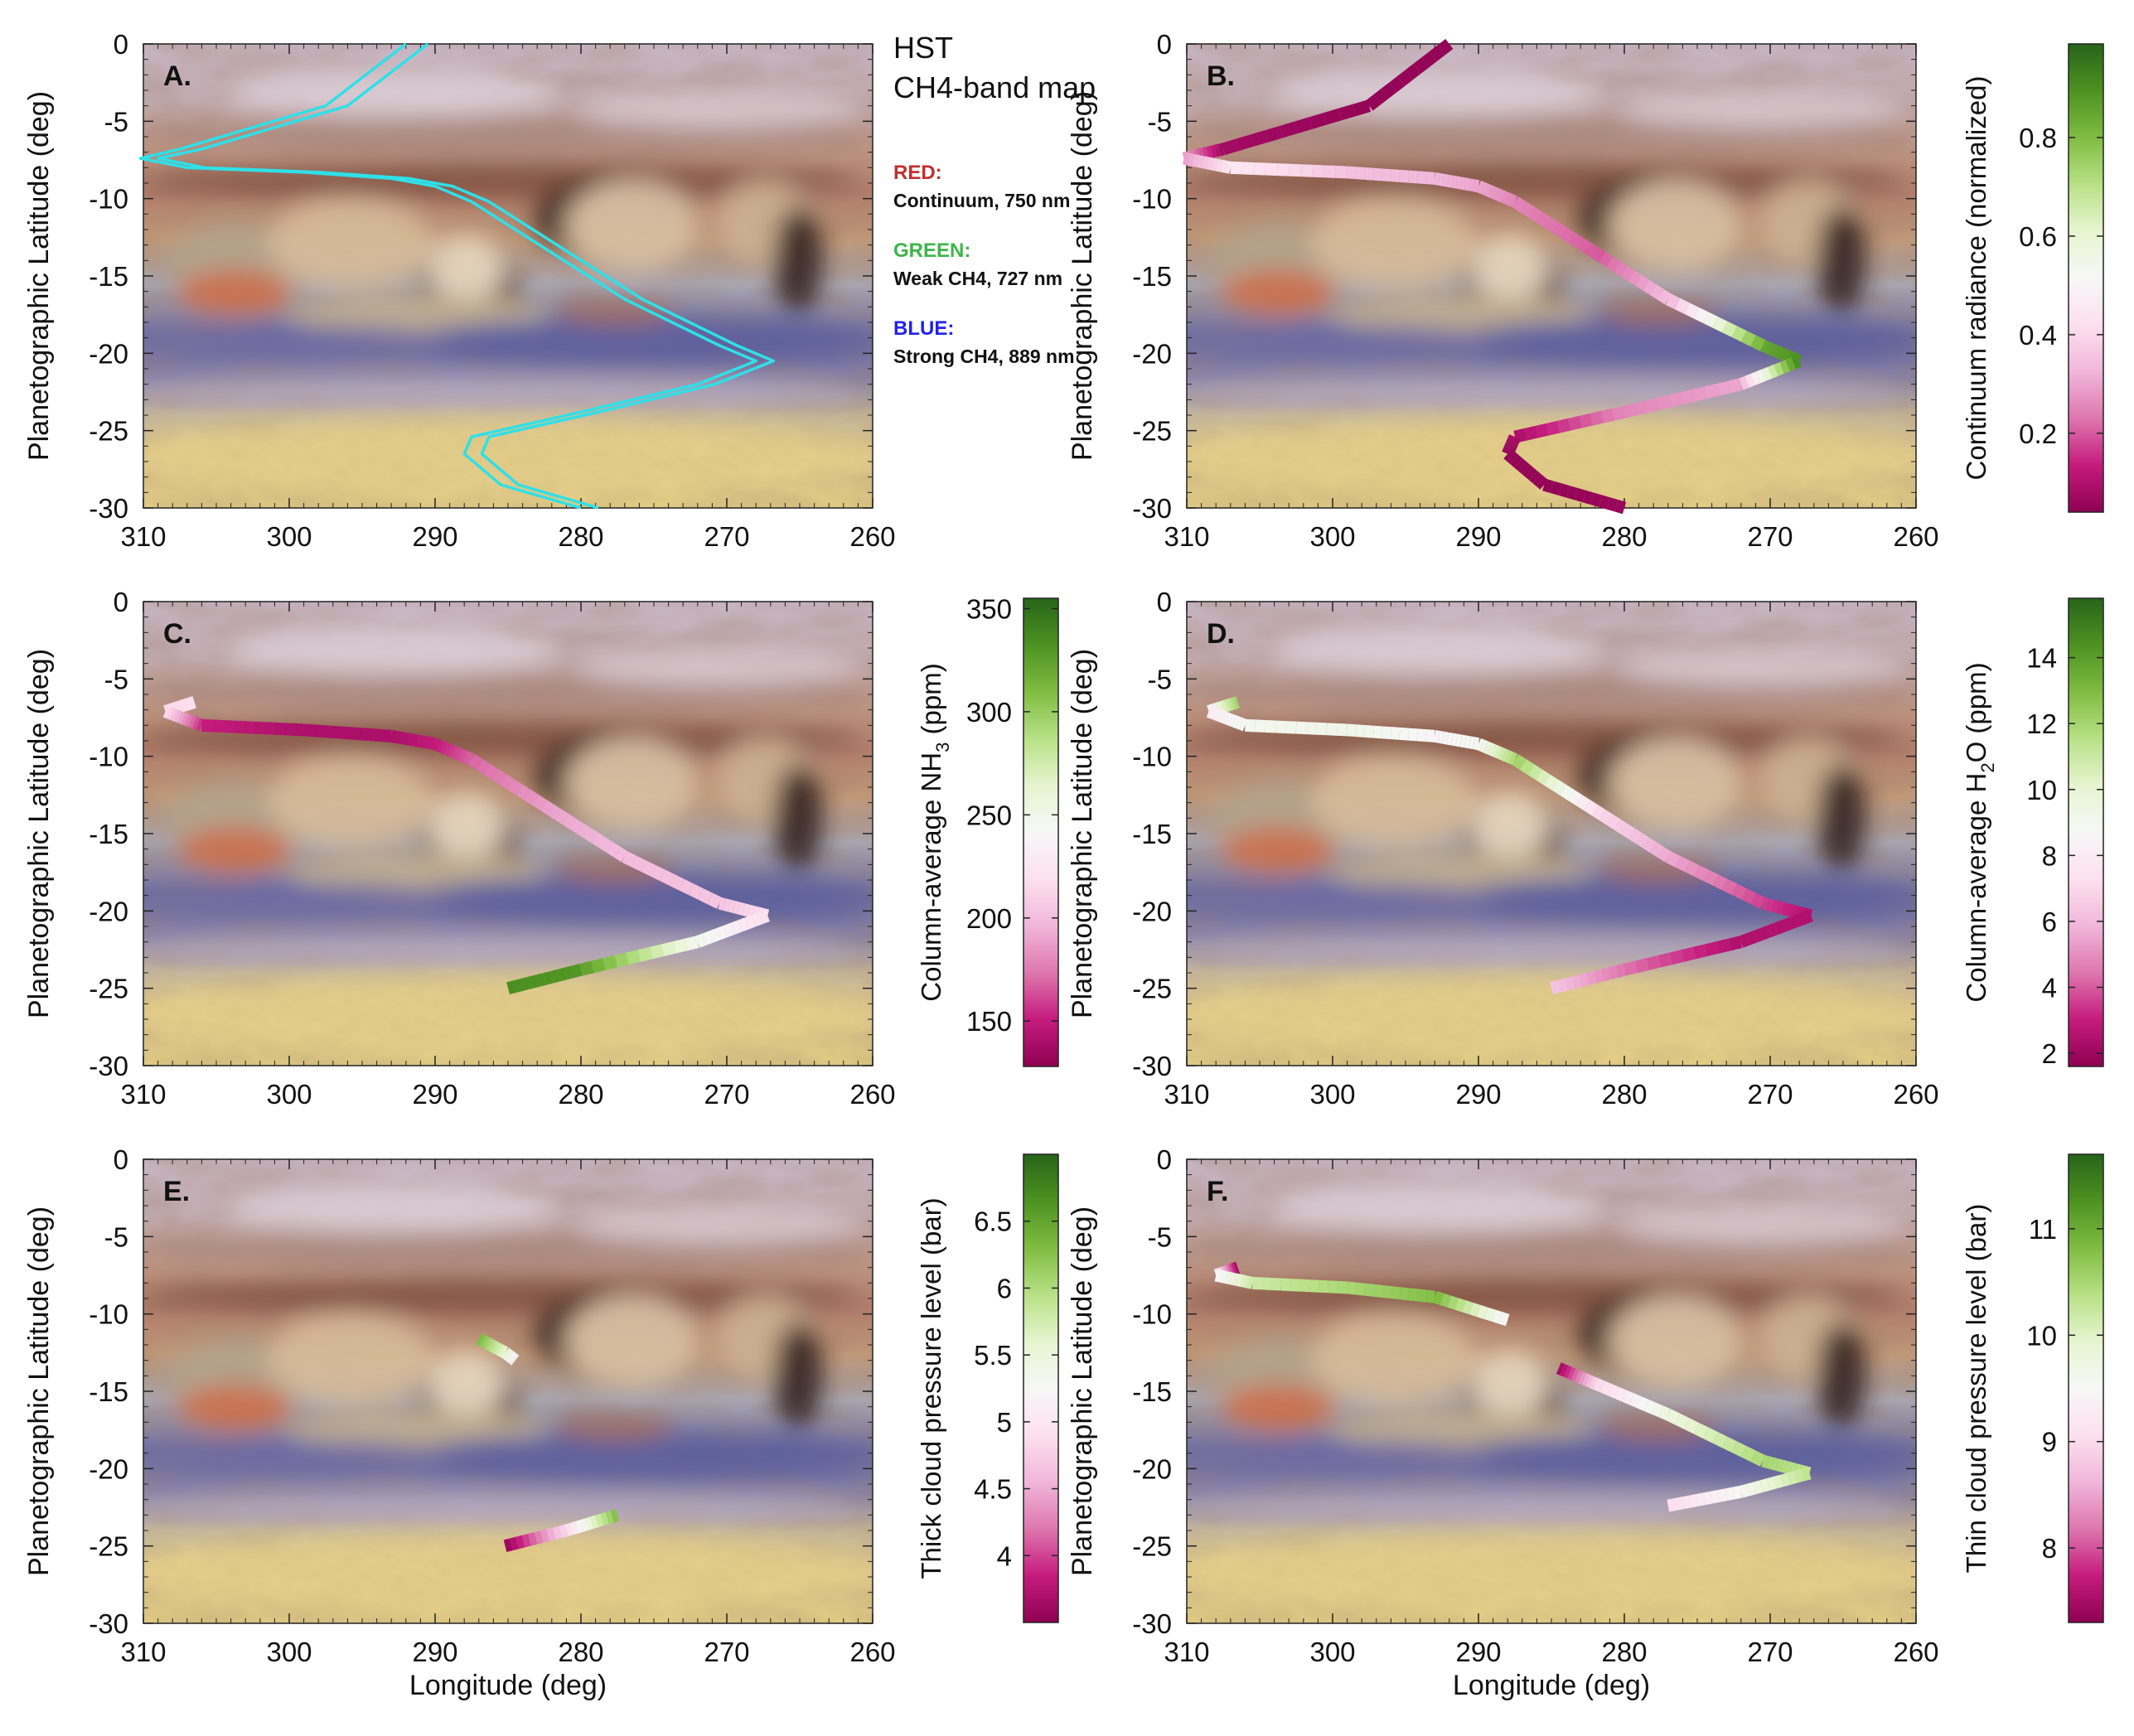  Describe the element at coordinates (108, 508) in the screenshot. I see `y-tick-label: -30` at that location.